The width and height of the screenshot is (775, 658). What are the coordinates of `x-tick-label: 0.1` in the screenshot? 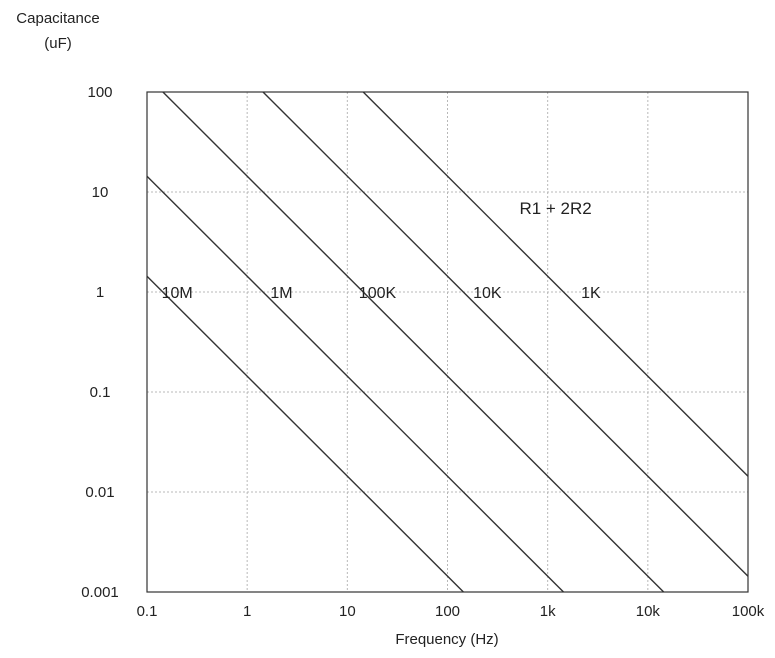 It's located at (147, 611).